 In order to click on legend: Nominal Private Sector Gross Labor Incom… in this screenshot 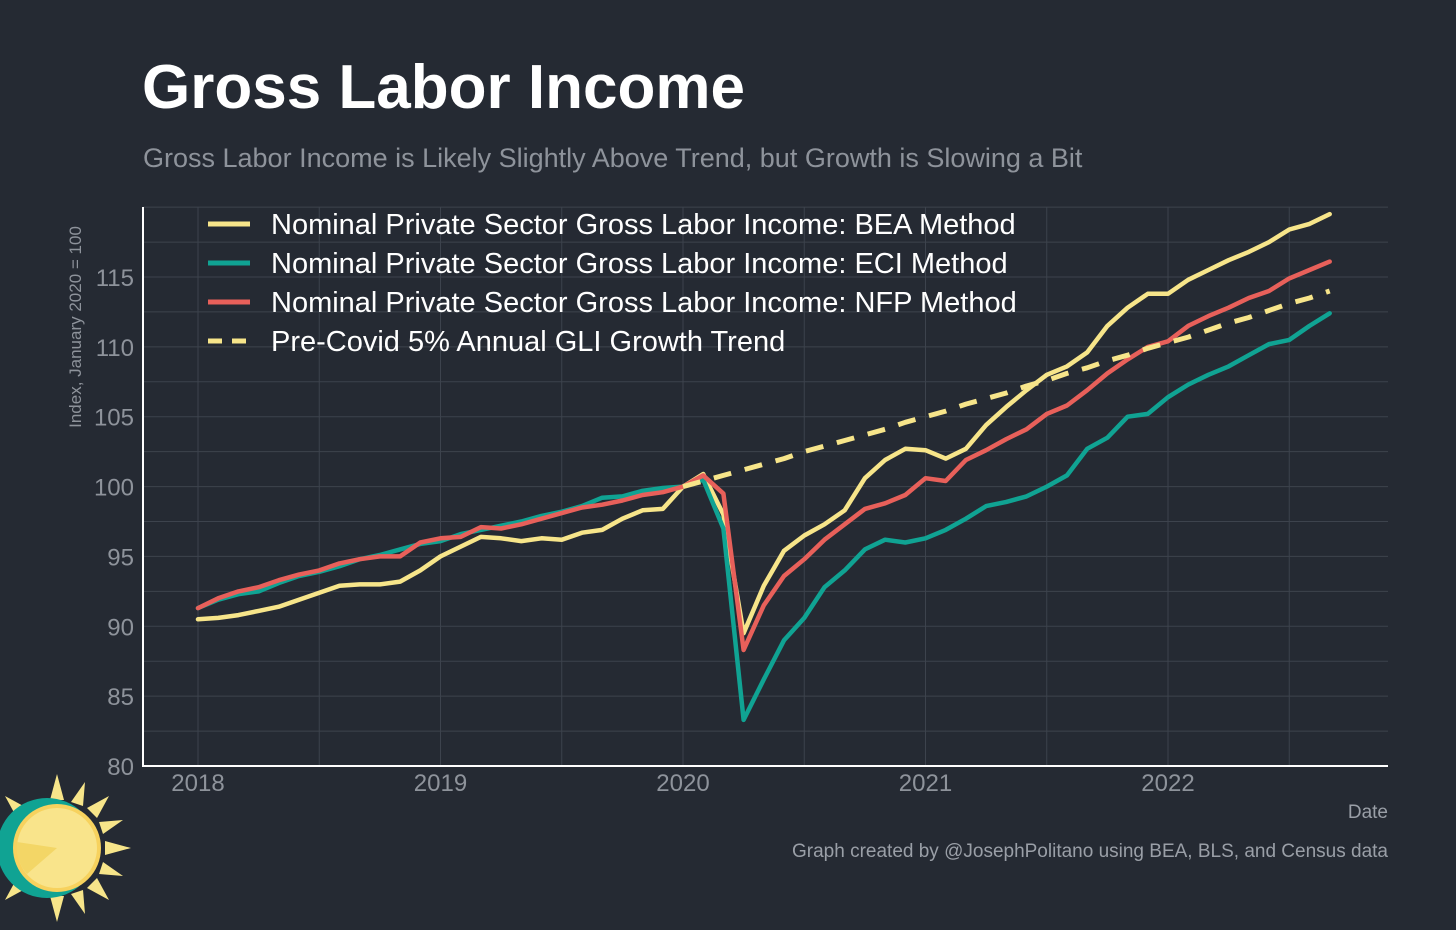, I will do `click(612, 283)`.